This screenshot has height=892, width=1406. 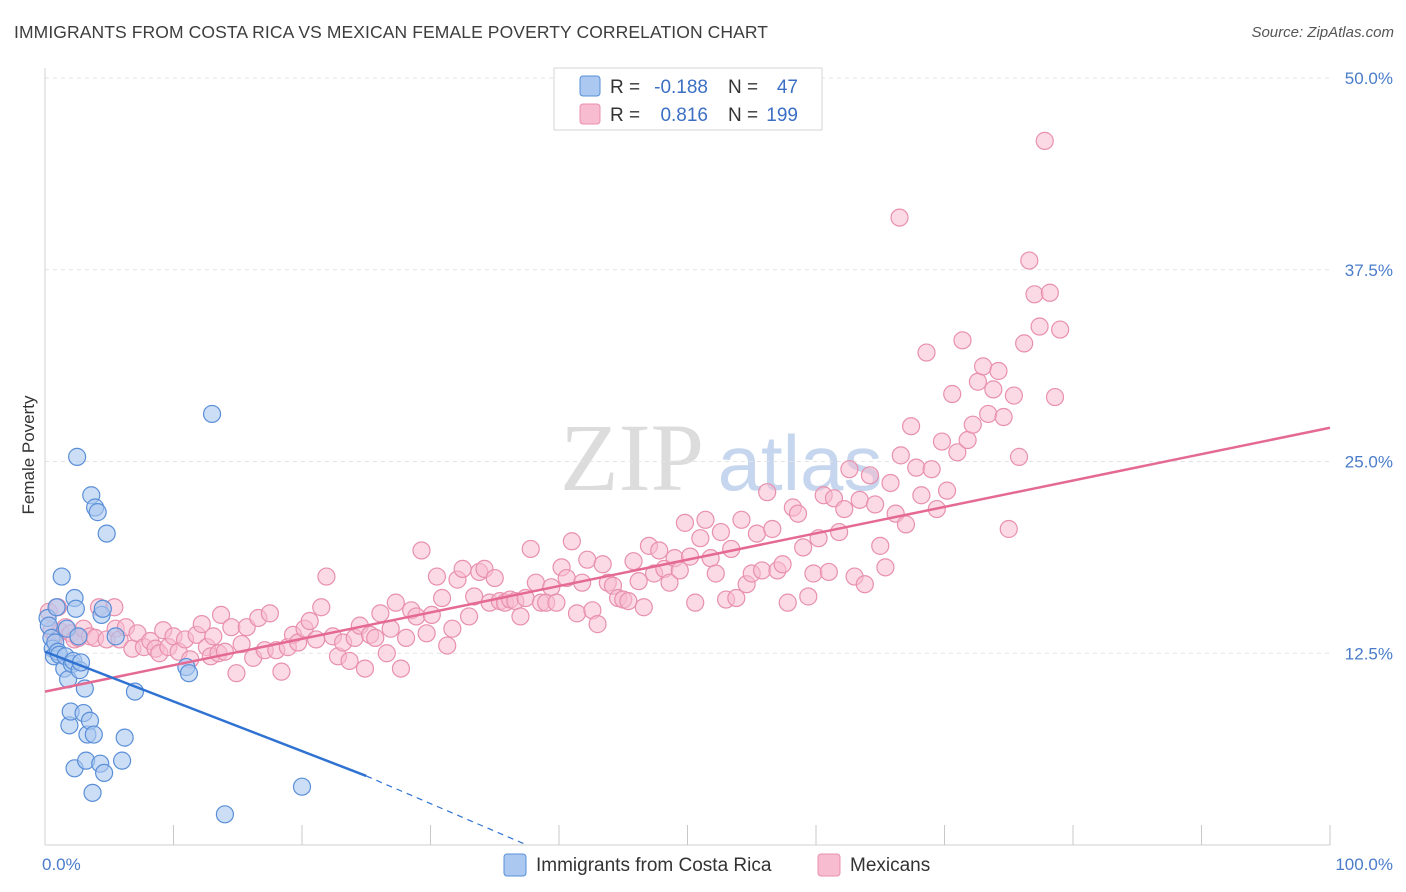 What do you see at coordinates (632, 457) in the screenshot?
I see `watermark-zip: ZIP` at bounding box center [632, 457].